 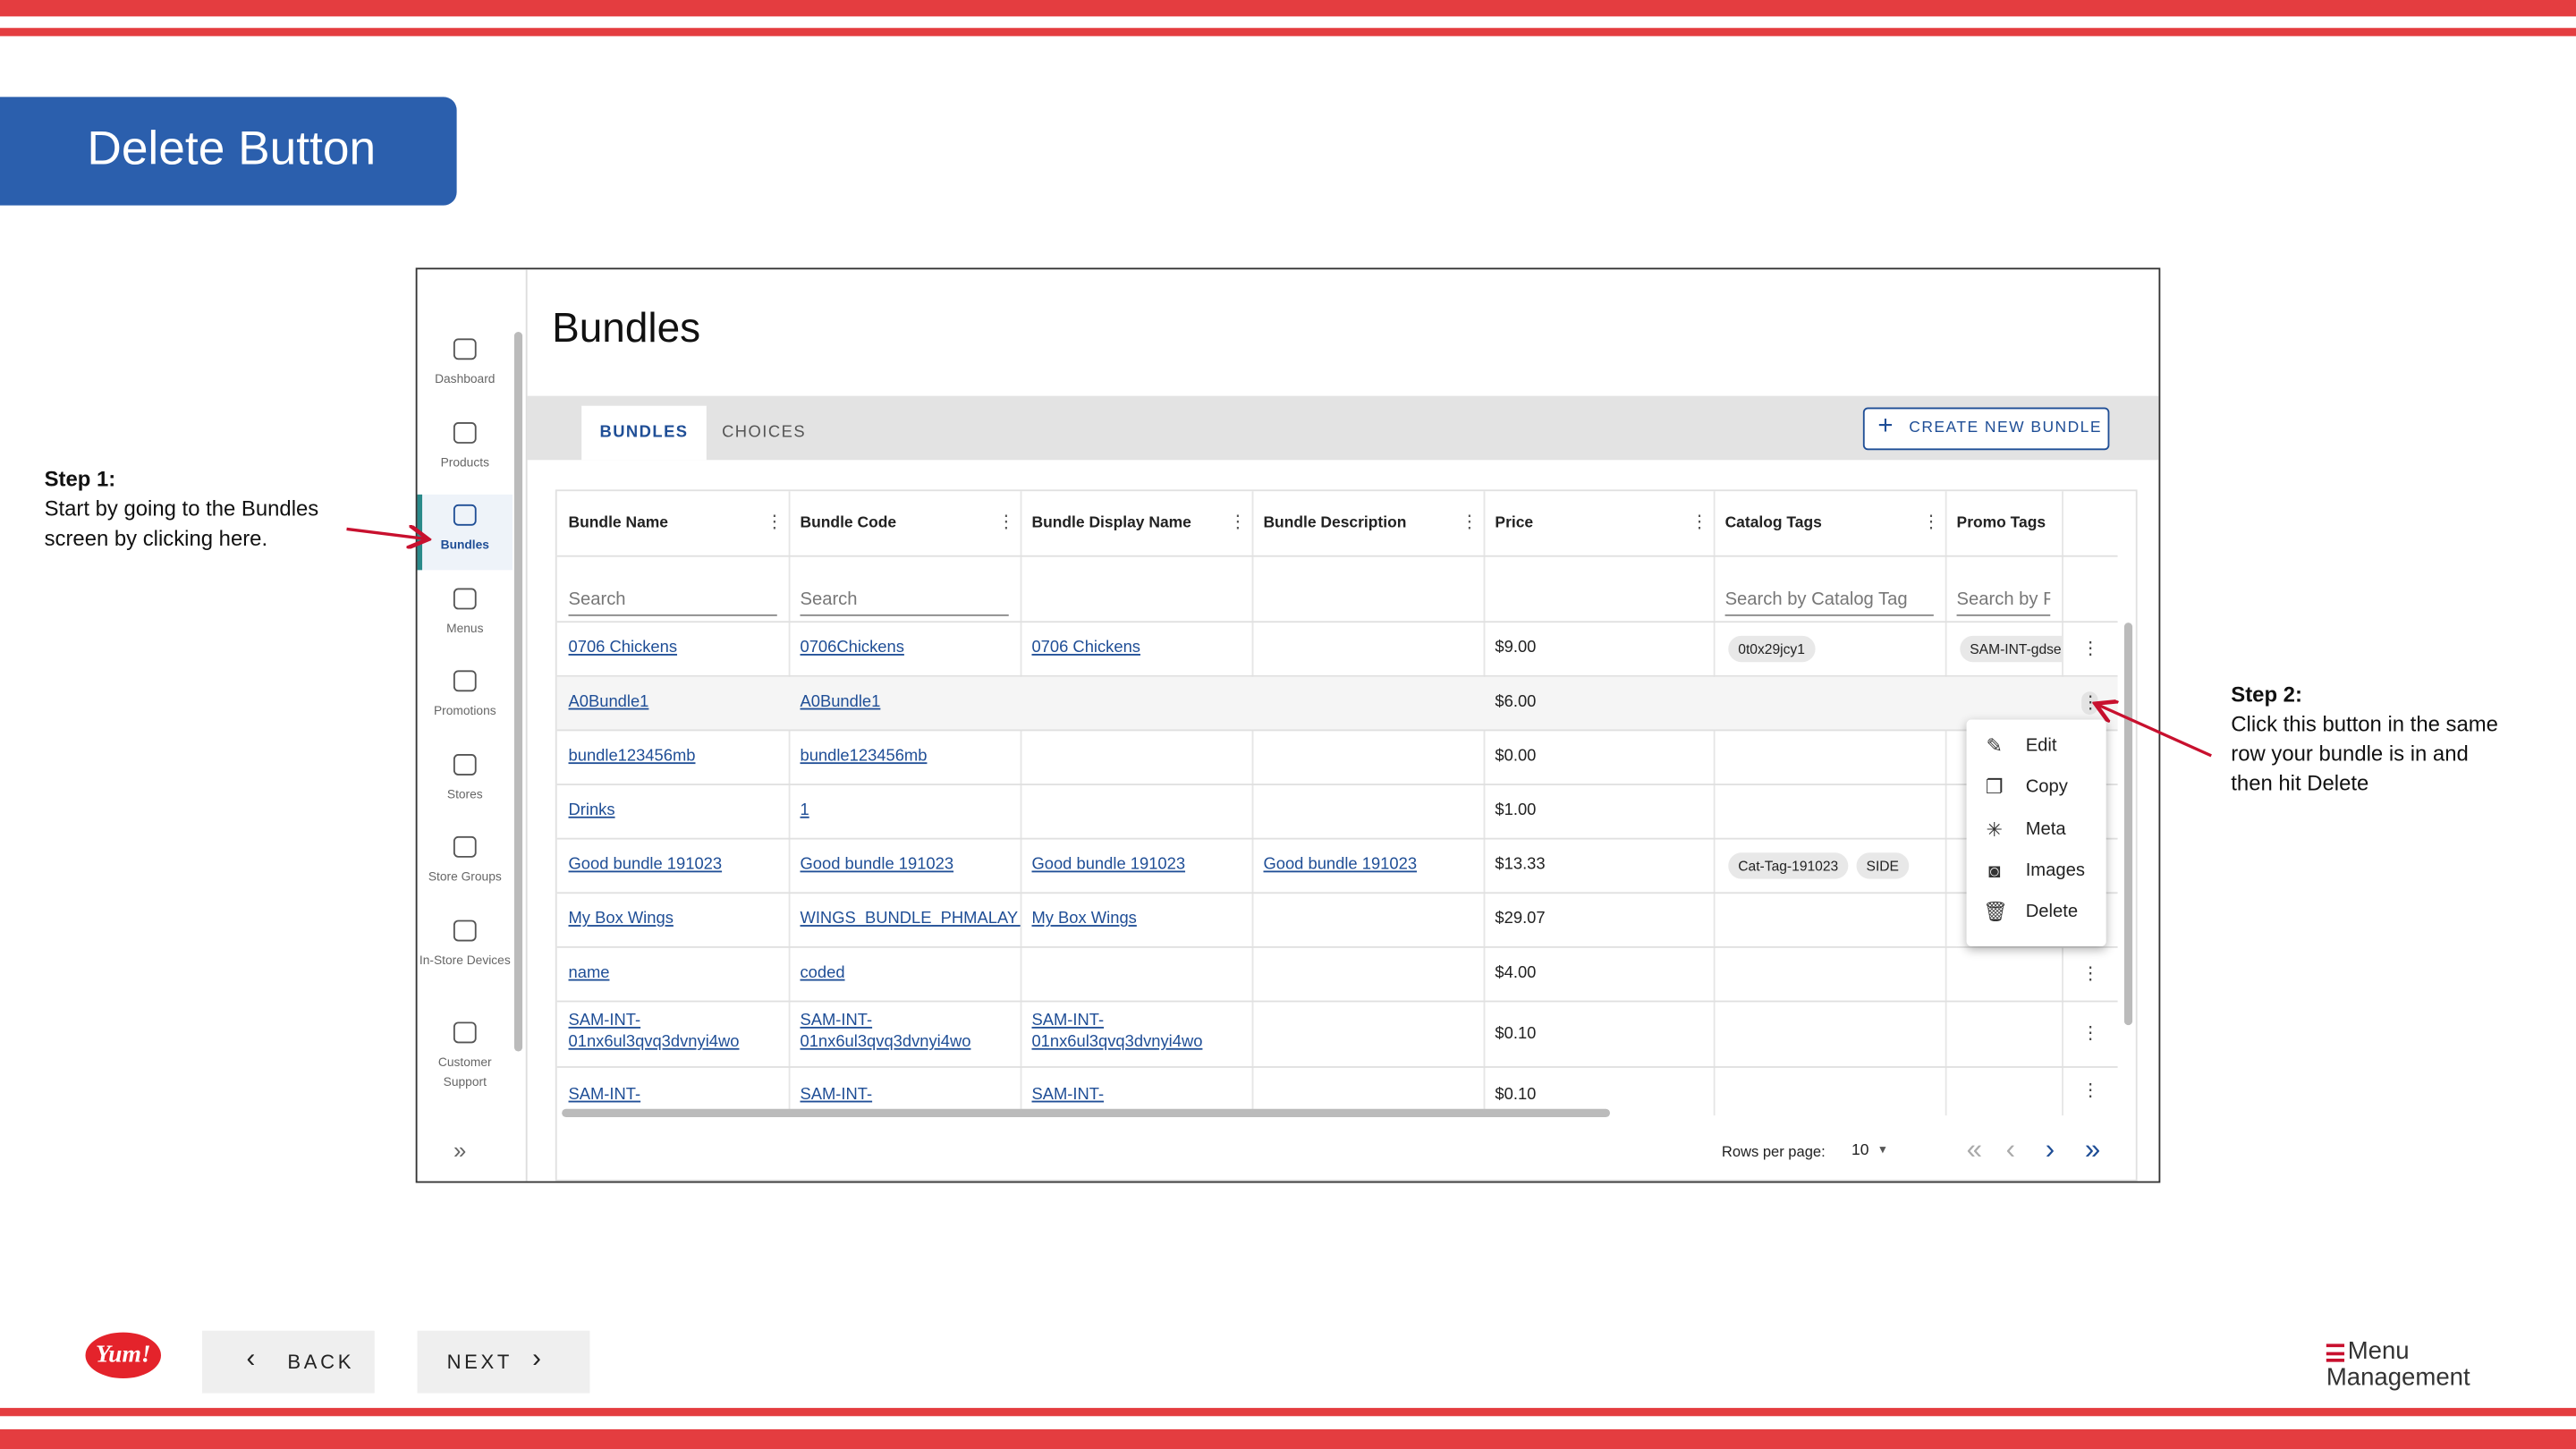 What do you see at coordinates (1882, 865) in the screenshot?
I see `tag: SIDE` at bounding box center [1882, 865].